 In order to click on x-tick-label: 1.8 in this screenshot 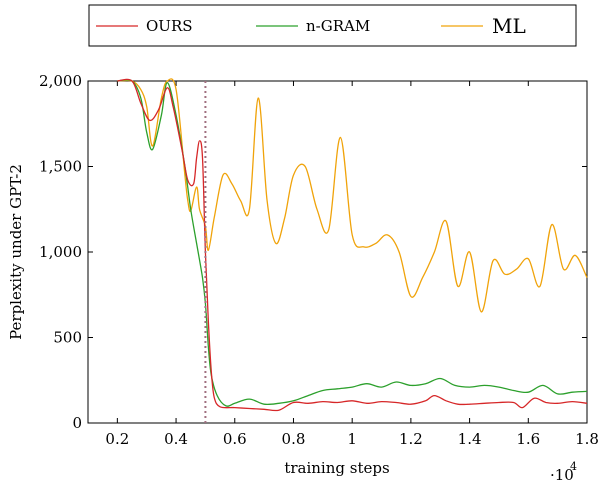, I will do `click(587, 439)`.